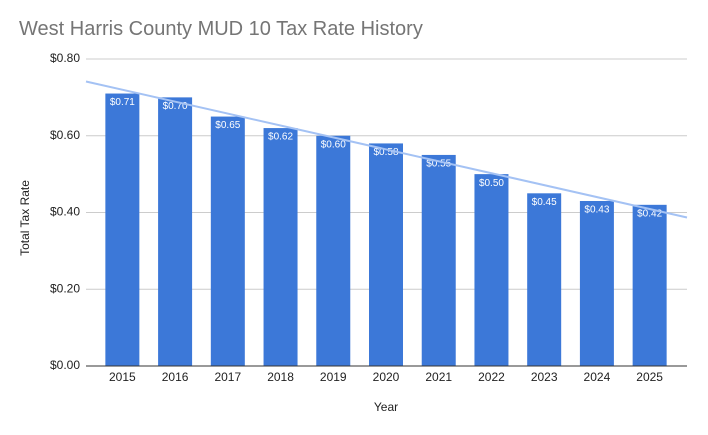 This screenshot has height=435, width=708. What do you see at coordinates (597, 377) in the screenshot?
I see `x-tick-label: 2024` at bounding box center [597, 377].